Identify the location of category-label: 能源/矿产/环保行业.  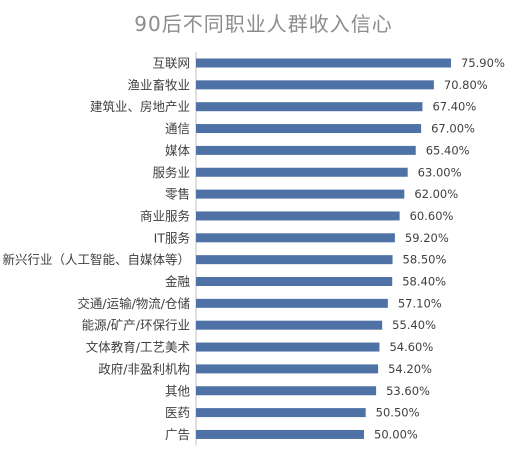
(136, 325).